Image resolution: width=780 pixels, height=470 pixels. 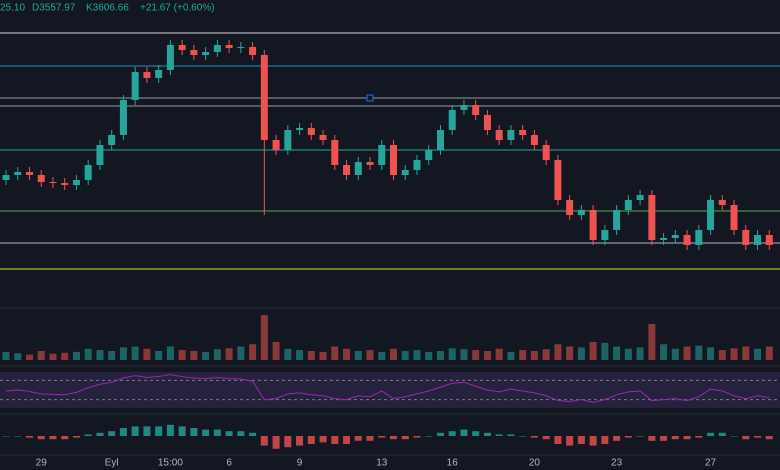 I want to click on x-tick-label: 29, so click(x=42, y=463).